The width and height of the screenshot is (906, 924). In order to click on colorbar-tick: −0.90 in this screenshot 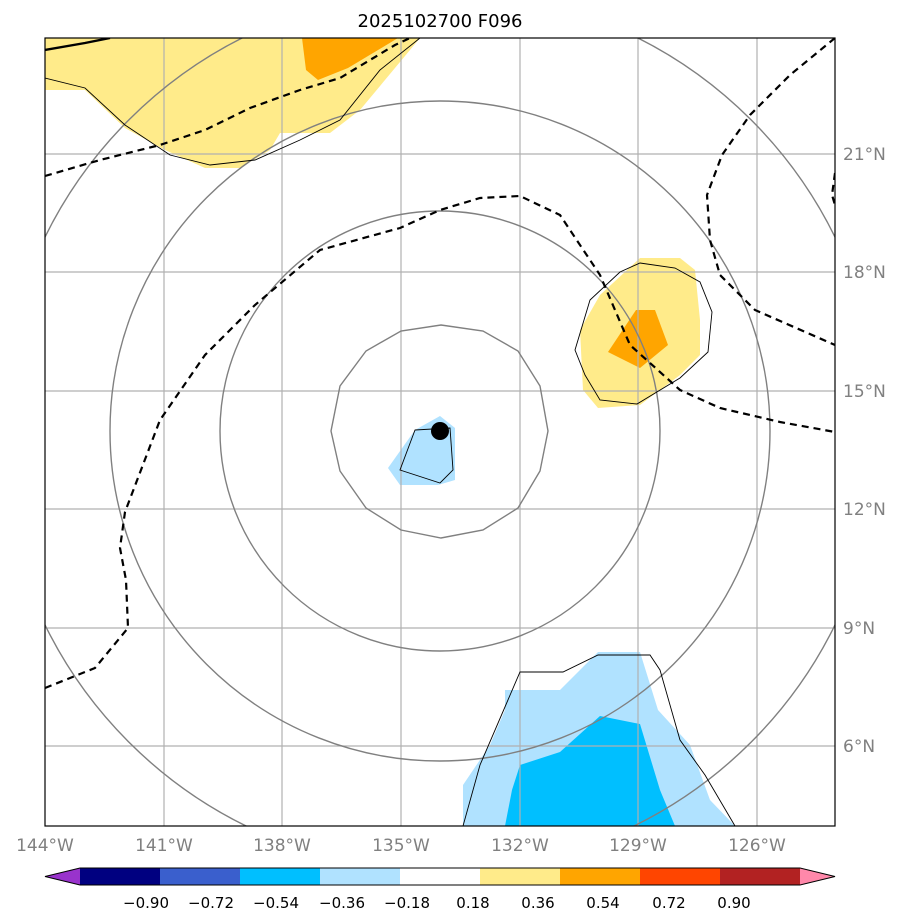, I will do `click(146, 903)`.